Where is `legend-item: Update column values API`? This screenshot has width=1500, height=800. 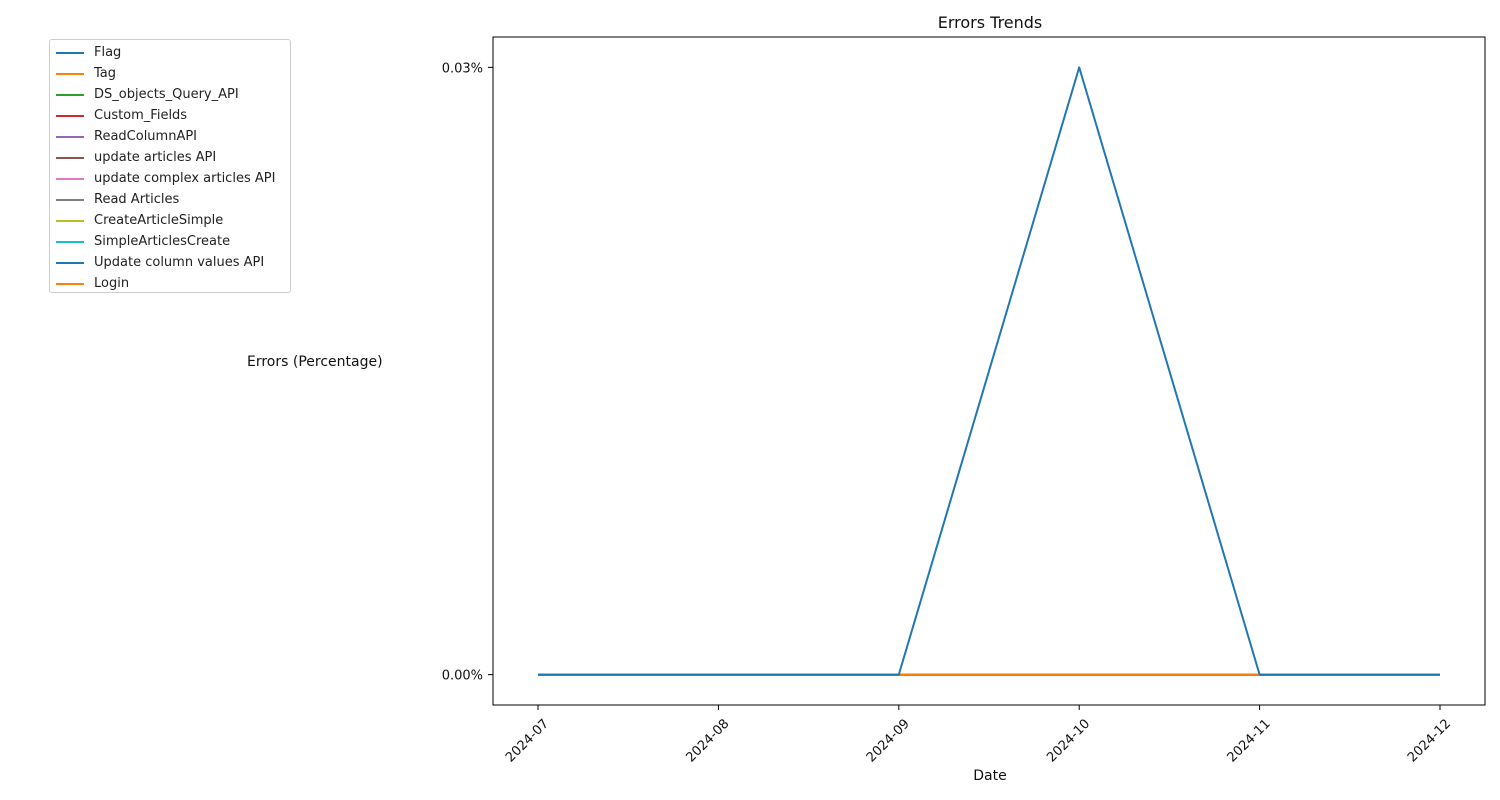 legend-item: Update column values API is located at coordinates (170, 262).